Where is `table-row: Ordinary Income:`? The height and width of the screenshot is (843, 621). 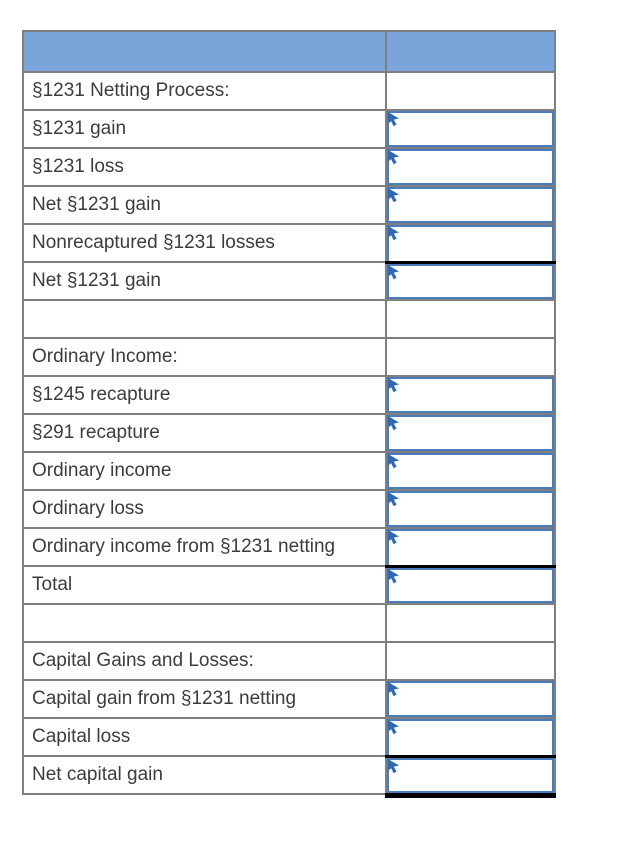
table-row: Ordinary Income: is located at coordinates (289, 357).